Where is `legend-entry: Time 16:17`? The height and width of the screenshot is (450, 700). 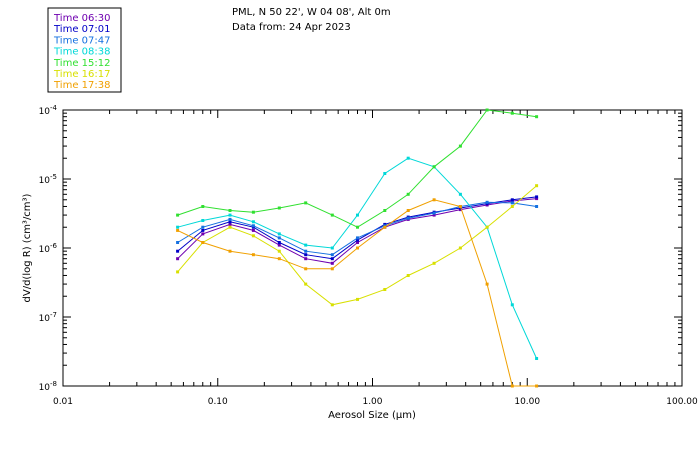 legend-entry: Time 16:17 is located at coordinates (81, 74).